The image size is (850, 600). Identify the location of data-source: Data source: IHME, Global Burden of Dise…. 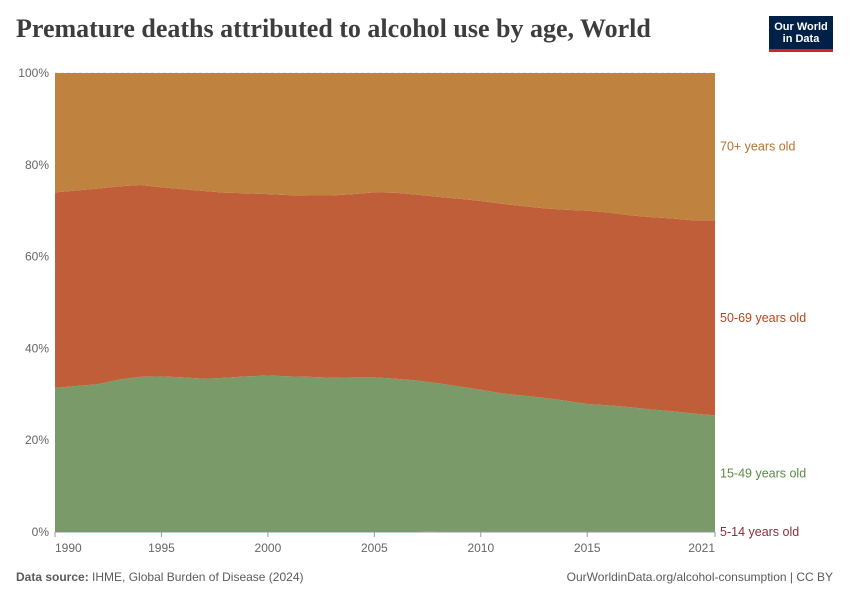
(159, 577).